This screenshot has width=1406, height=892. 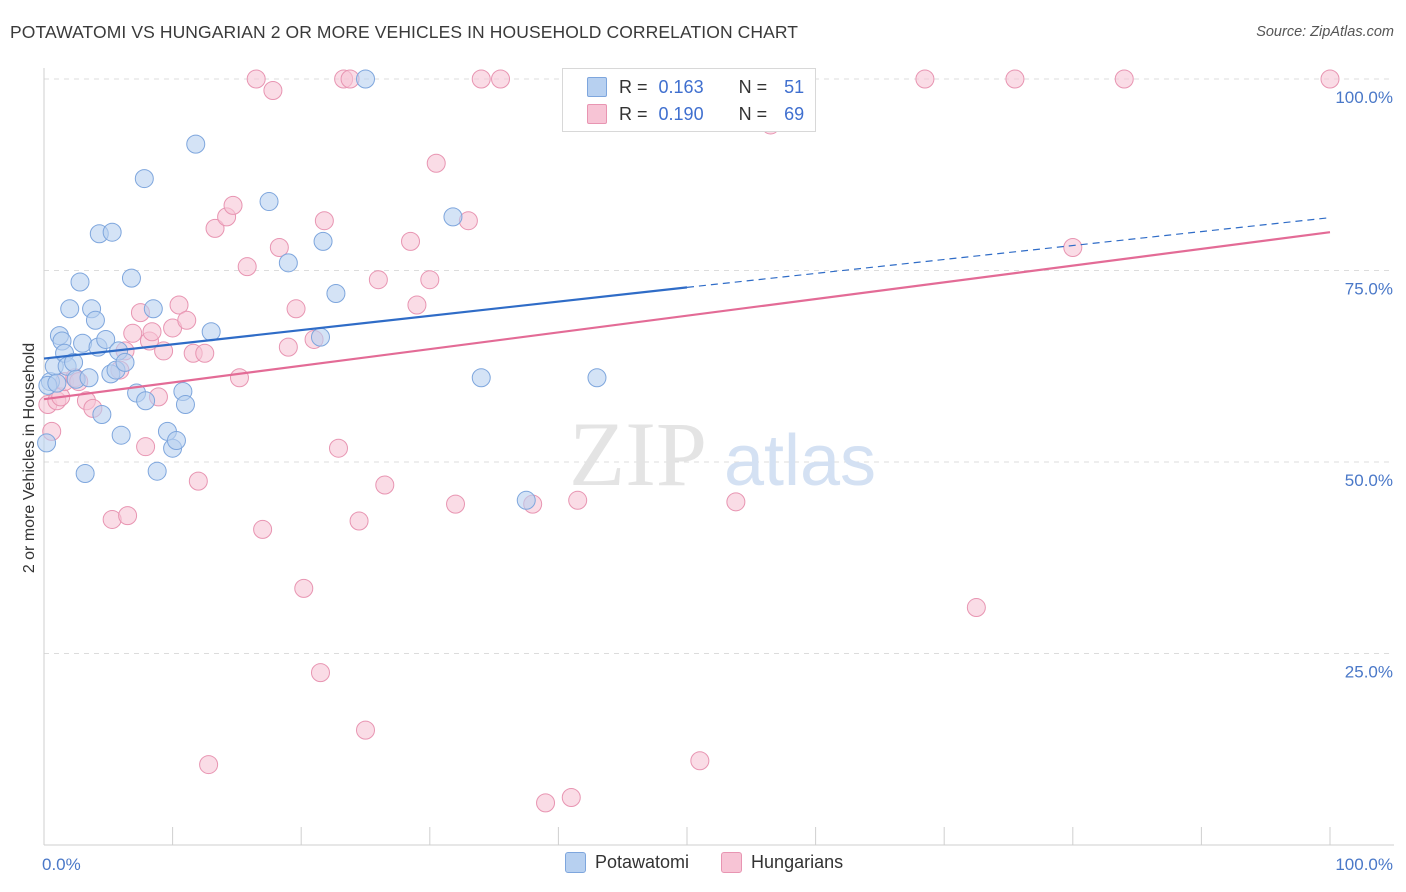 I want to click on series-legend-hungarians: Hungarians, so click(x=782, y=862).